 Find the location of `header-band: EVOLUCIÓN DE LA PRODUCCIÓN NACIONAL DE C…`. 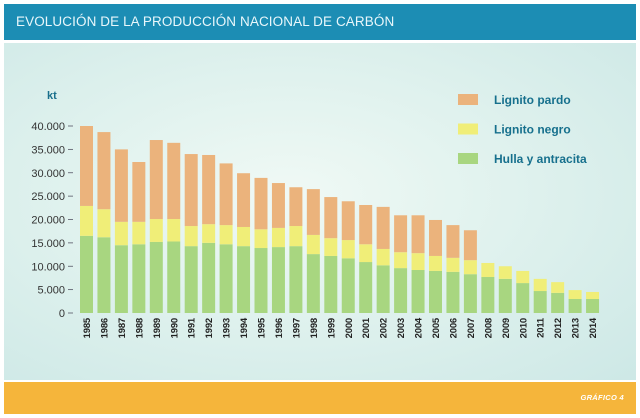

header-band: EVOLUCIÓN DE LA PRODUCCIÓN NACIONAL DE C… is located at coordinates (320, 22).